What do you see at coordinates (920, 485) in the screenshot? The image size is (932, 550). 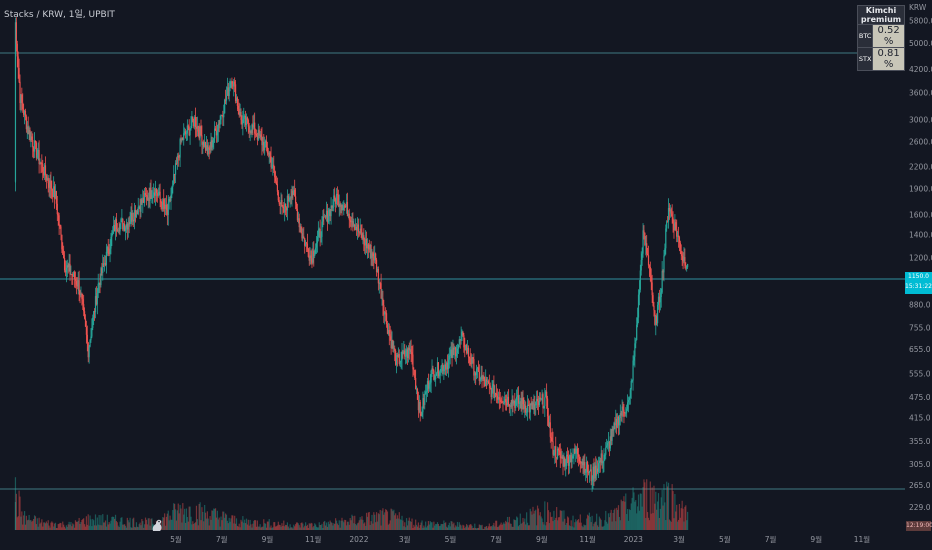 I see `price-tick-label: 265.0` at bounding box center [920, 485].